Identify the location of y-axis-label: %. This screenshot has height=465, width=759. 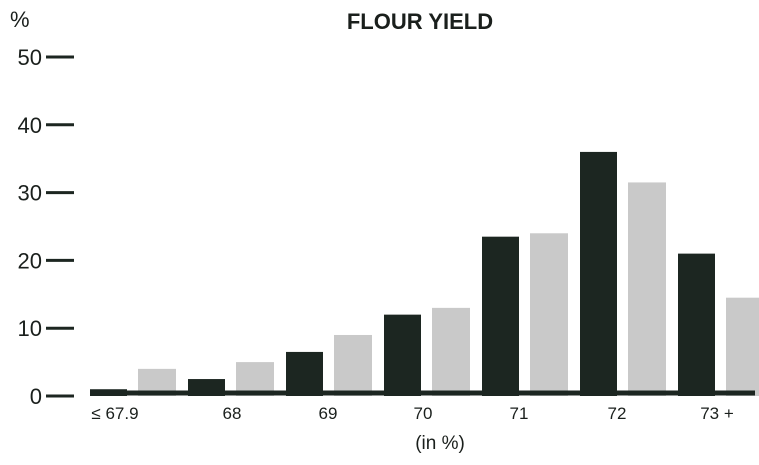
(20, 19).